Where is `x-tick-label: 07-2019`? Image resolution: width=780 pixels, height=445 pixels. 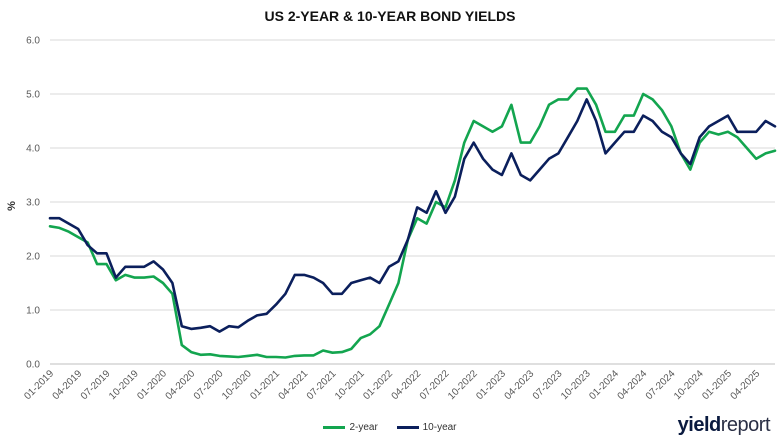
x-tick-label: 07-2019 is located at coordinates (96, 385).